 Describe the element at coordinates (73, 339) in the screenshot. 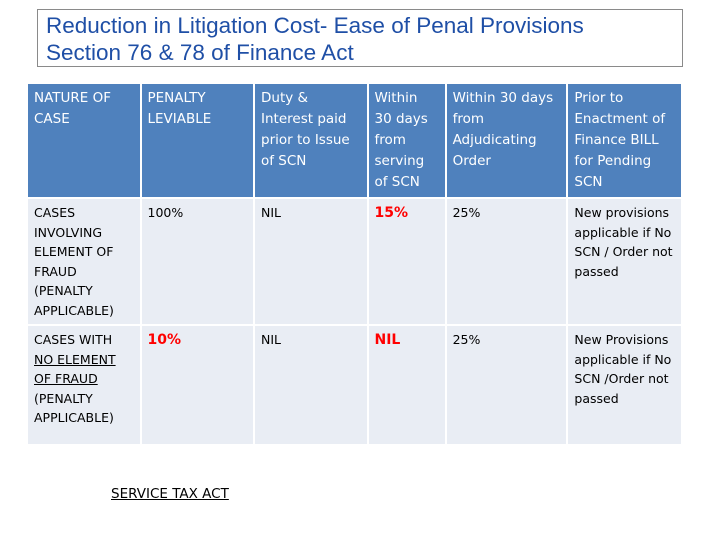

I see `nature-prefix: CASES WITH` at that location.